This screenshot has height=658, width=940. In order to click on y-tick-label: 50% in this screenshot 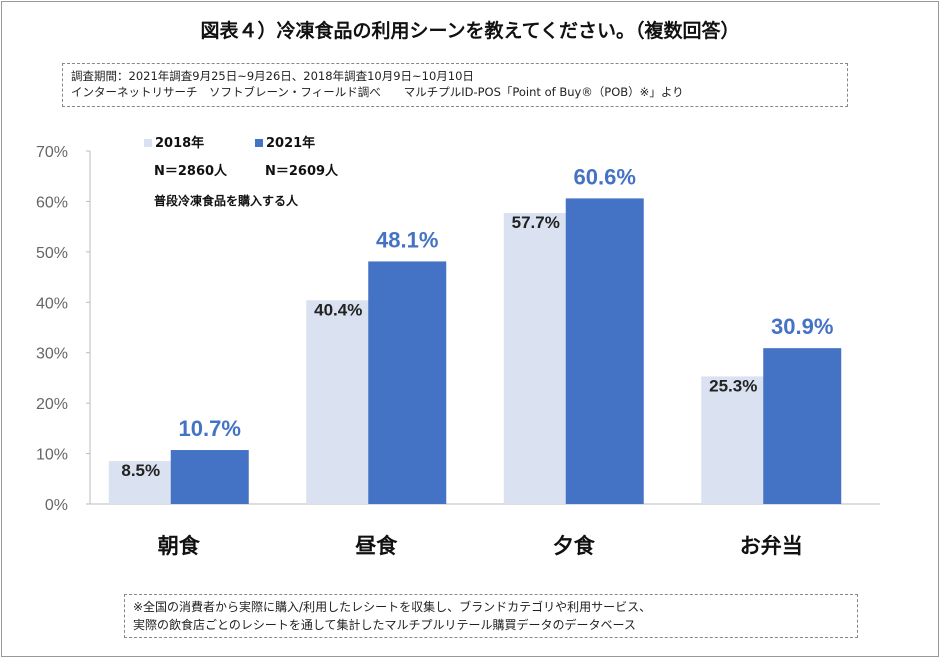, I will do `click(52, 253)`.